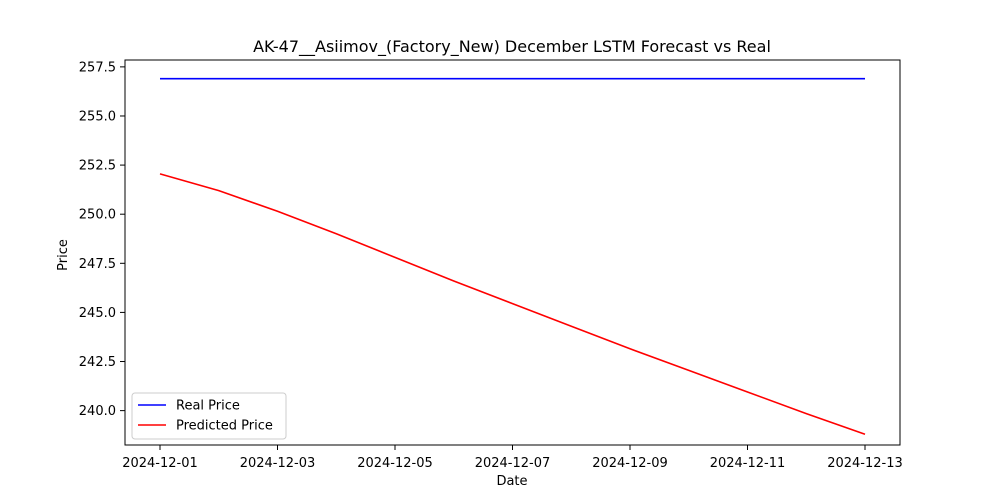 The height and width of the screenshot is (500, 1000). Describe the element at coordinates (97, 116) in the screenshot. I see `y-tick-label: 255.0` at that location.